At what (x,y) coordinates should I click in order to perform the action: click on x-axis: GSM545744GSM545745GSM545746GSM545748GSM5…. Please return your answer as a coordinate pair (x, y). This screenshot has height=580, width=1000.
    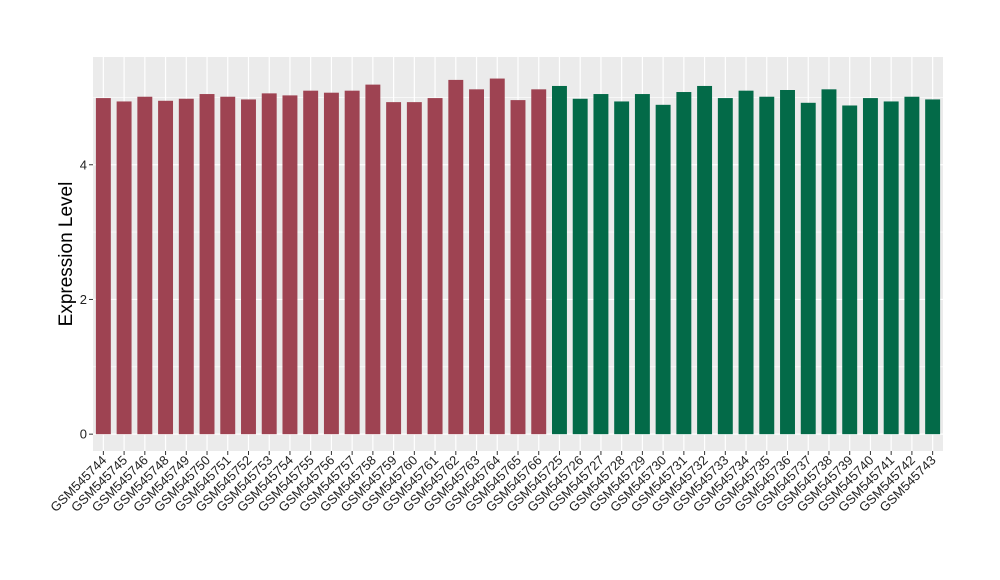
    Looking at the image, I should click on (493, 483).